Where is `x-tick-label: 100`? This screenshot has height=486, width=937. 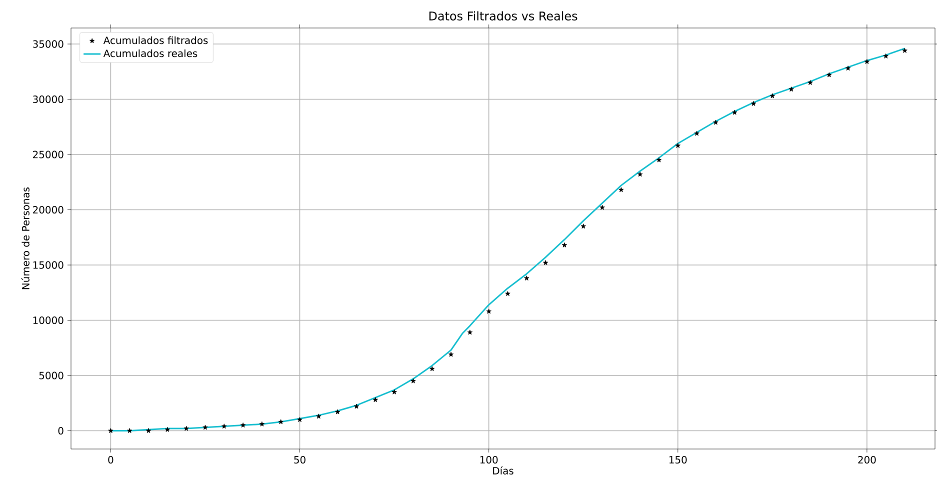
x-tick-label: 100 is located at coordinates (489, 460).